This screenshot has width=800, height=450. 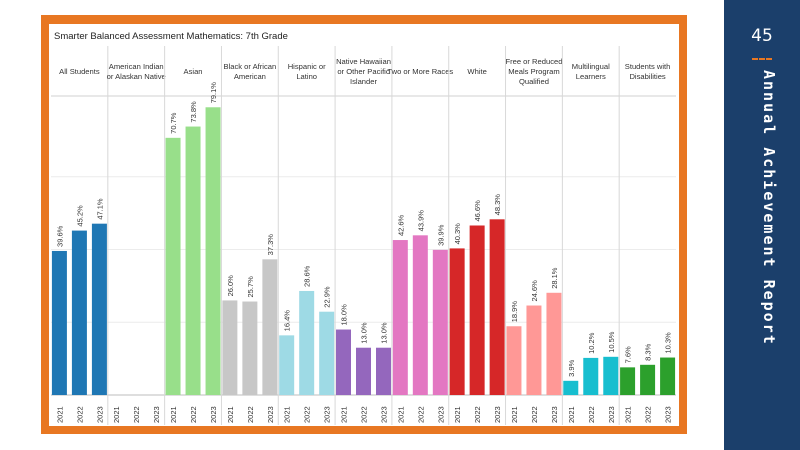 I want to click on year-label-multilingual-learners-2022: 2022, so click(x=591, y=414).